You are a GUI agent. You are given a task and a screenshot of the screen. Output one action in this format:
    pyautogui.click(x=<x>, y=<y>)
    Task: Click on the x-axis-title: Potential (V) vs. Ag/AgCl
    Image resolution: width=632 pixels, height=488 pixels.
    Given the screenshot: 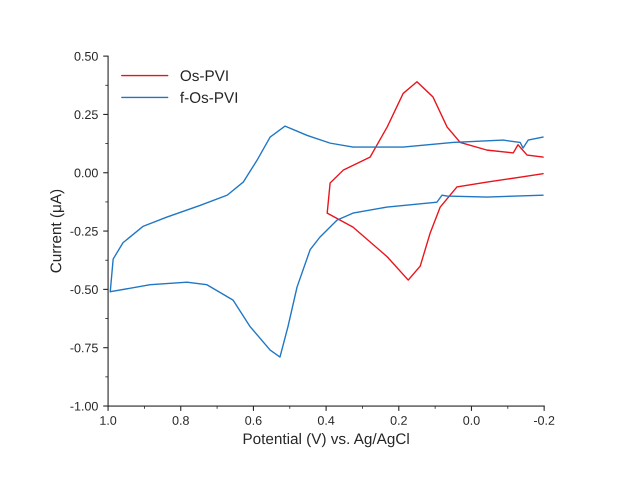 What is the action you would take?
    pyautogui.click(x=326, y=440)
    